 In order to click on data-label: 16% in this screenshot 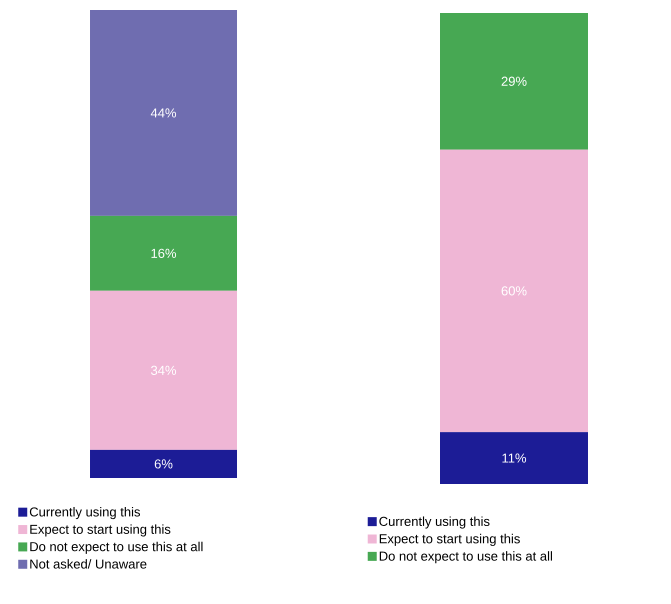, I will do `click(163, 253)`.